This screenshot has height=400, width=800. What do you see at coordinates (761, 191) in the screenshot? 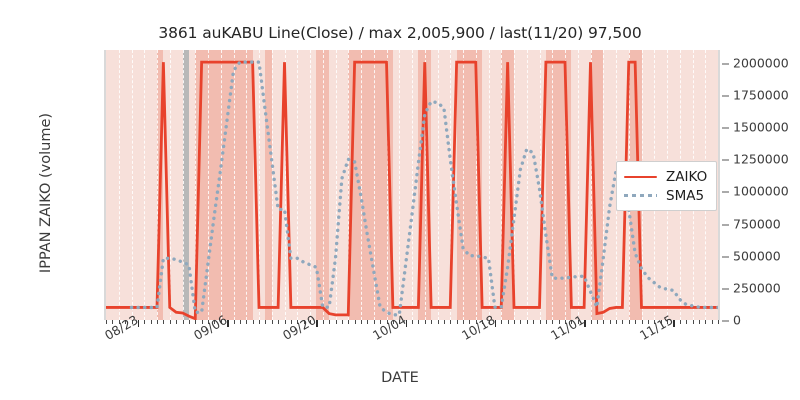
I see `y-tick-text: 1000000` at bounding box center [761, 191].